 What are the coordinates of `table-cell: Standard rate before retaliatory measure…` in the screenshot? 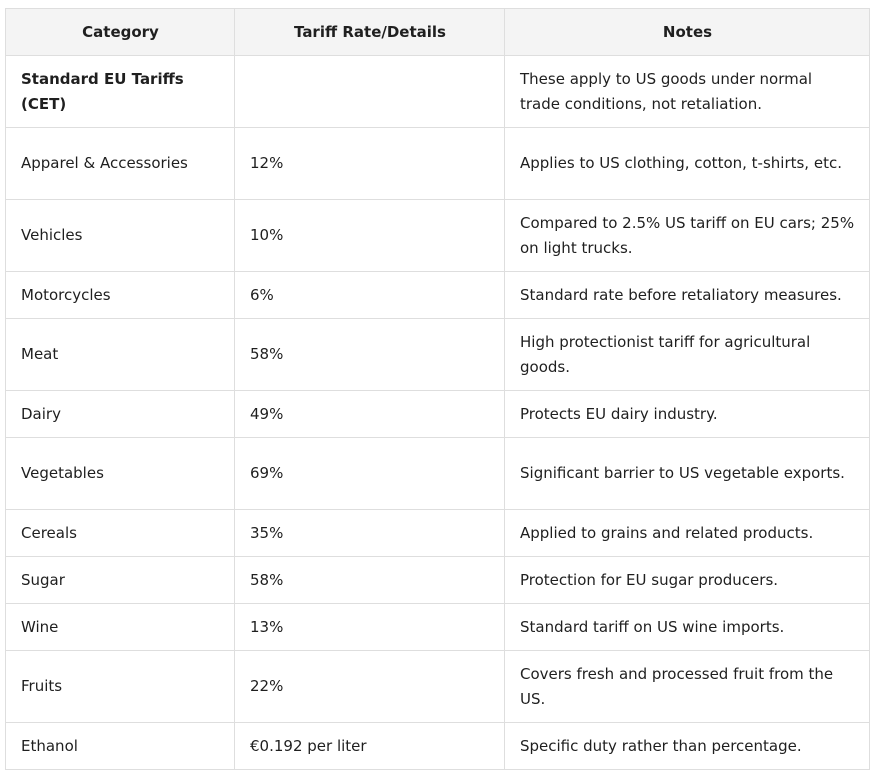 It's located at (687, 295).